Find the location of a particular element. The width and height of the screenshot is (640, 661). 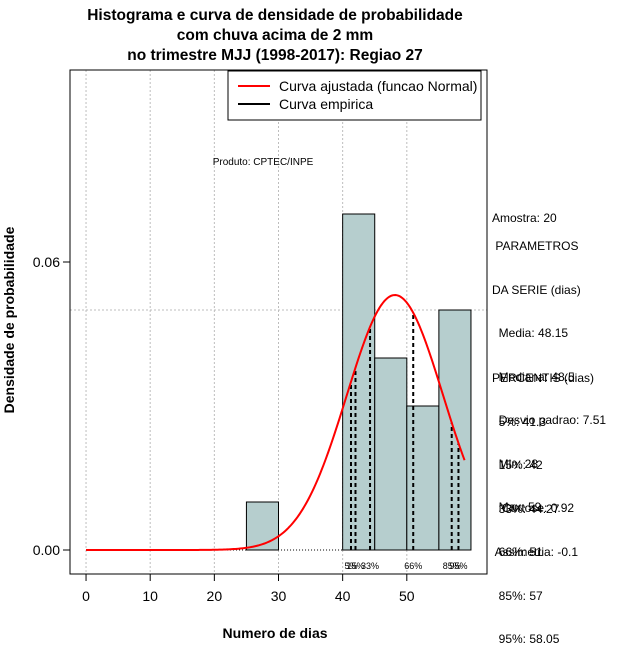

x-tick-label: 0 is located at coordinates (86, 596).